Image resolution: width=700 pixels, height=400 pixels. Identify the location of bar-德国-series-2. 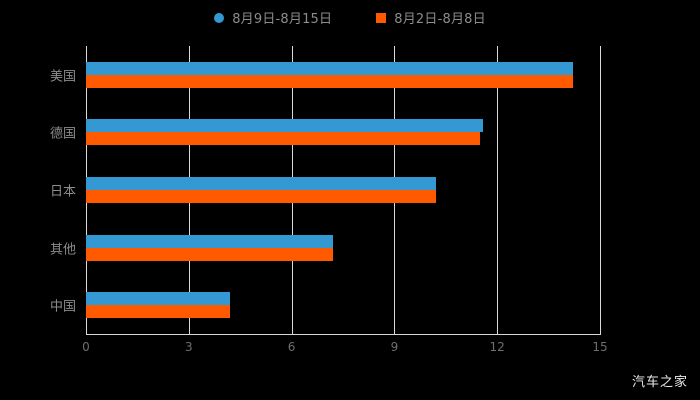
(283, 139).